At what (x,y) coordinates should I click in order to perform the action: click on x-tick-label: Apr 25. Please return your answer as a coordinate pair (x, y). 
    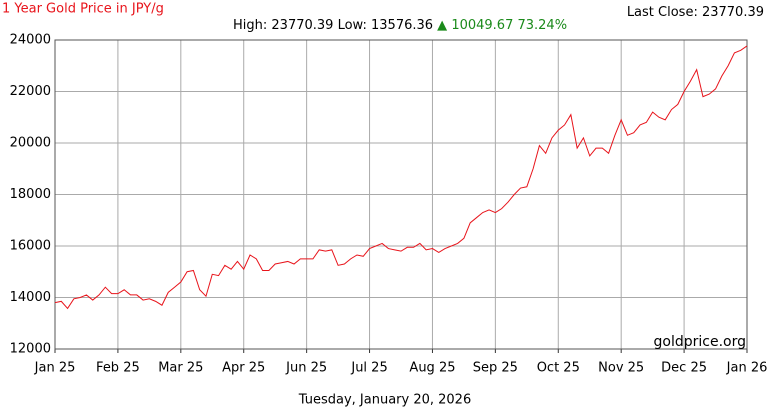
    Looking at the image, I should click on (243, 368).